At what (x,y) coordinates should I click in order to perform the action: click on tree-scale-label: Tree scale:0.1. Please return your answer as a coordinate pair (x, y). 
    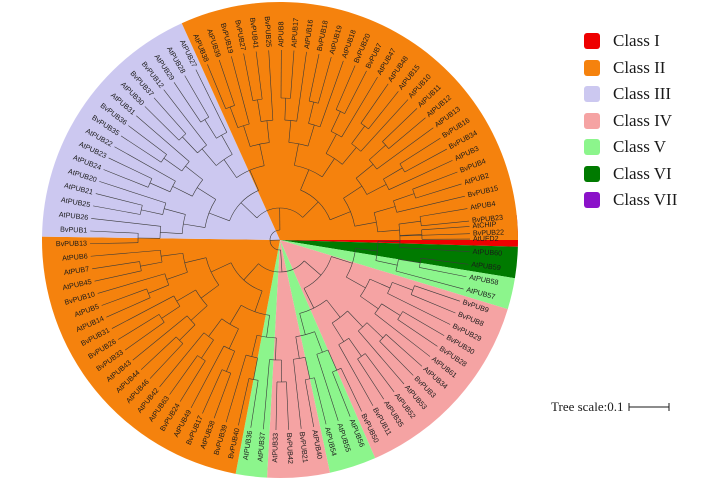
    Looking at the image, I should click on (587, 406).